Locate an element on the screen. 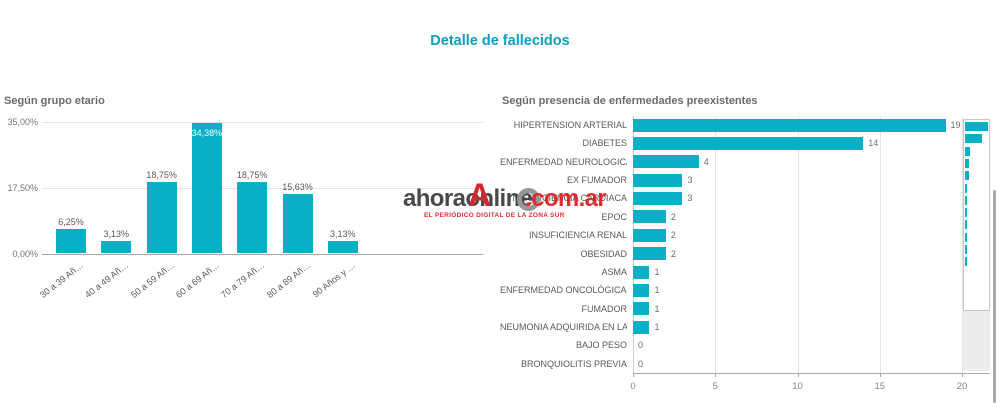 The width and height of the screenshot is (1000, 403). bar-value-label: 3 is located at coordinates (690, 198).